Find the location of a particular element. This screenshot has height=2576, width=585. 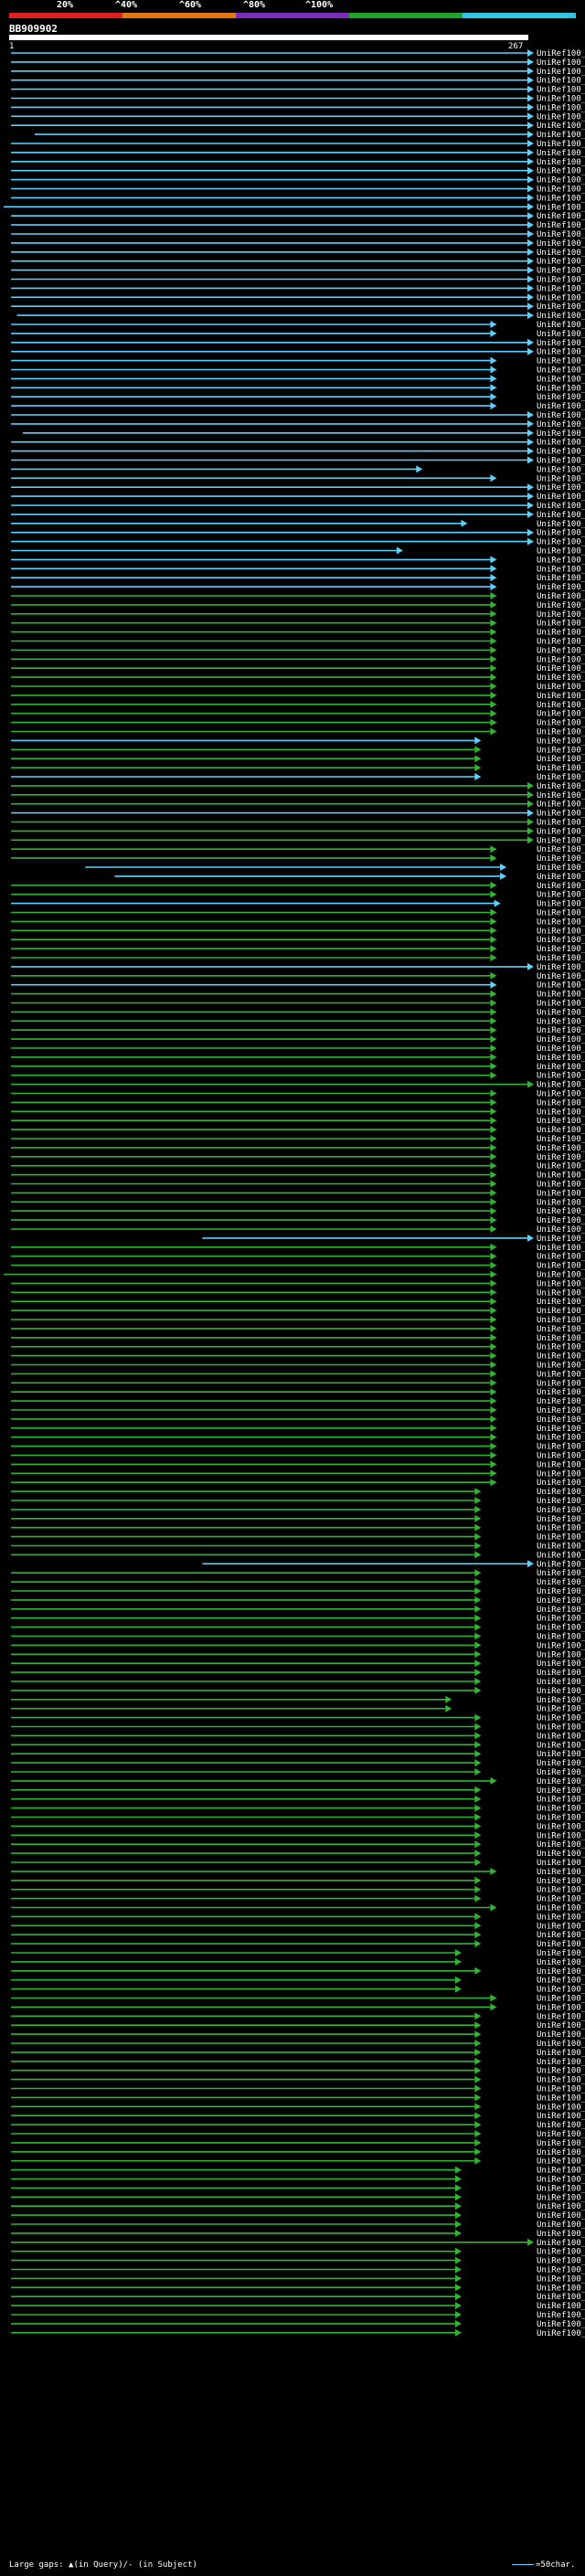

hit-label: UniRef100_A9S2F9 is located at coordinates (561, 1202).